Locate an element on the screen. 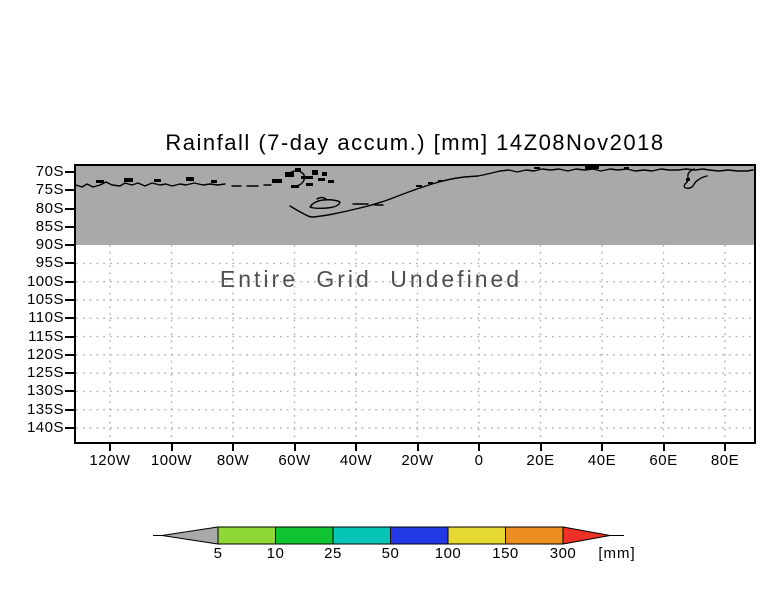 The width and height of the screenshot is (784, 612). x-axis-label: 60E is located at coordinates (663, 460).